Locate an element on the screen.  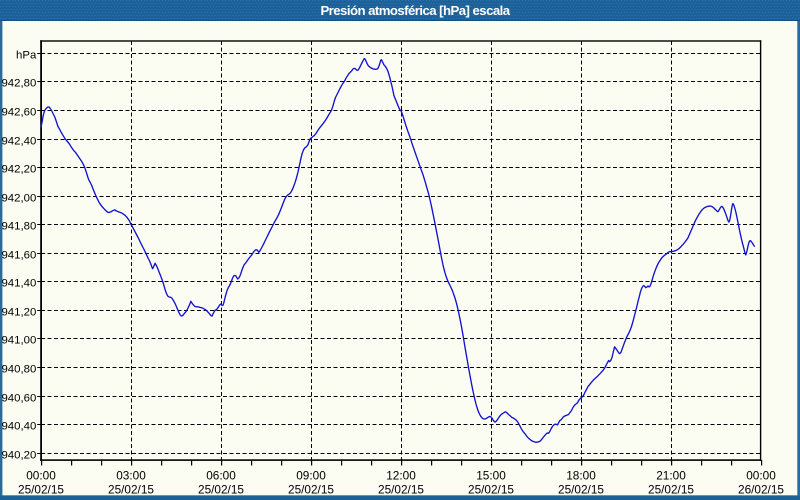
svg-text: 942,80 is located at coordinates (18, 84).